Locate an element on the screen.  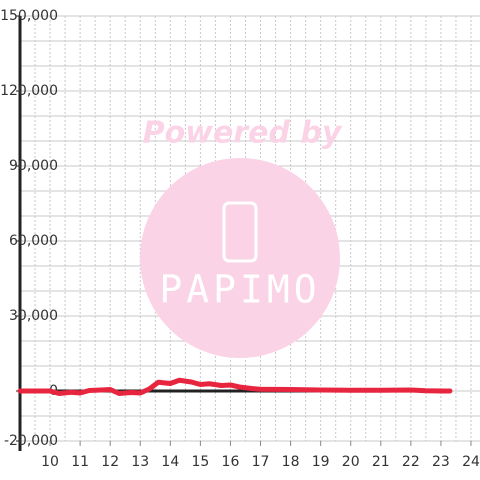
x-tick-label: 13 is located at coordinates (140, 462).